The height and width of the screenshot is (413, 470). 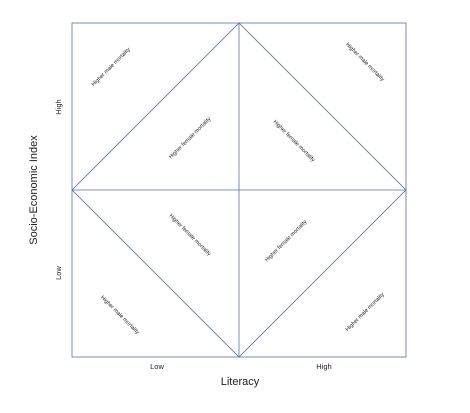 What do you see at coordinates (286, 241) in the screenshot?
I see `region-bottom-right-inner-label: Higher female mortality` at bounding box center [286, 241].